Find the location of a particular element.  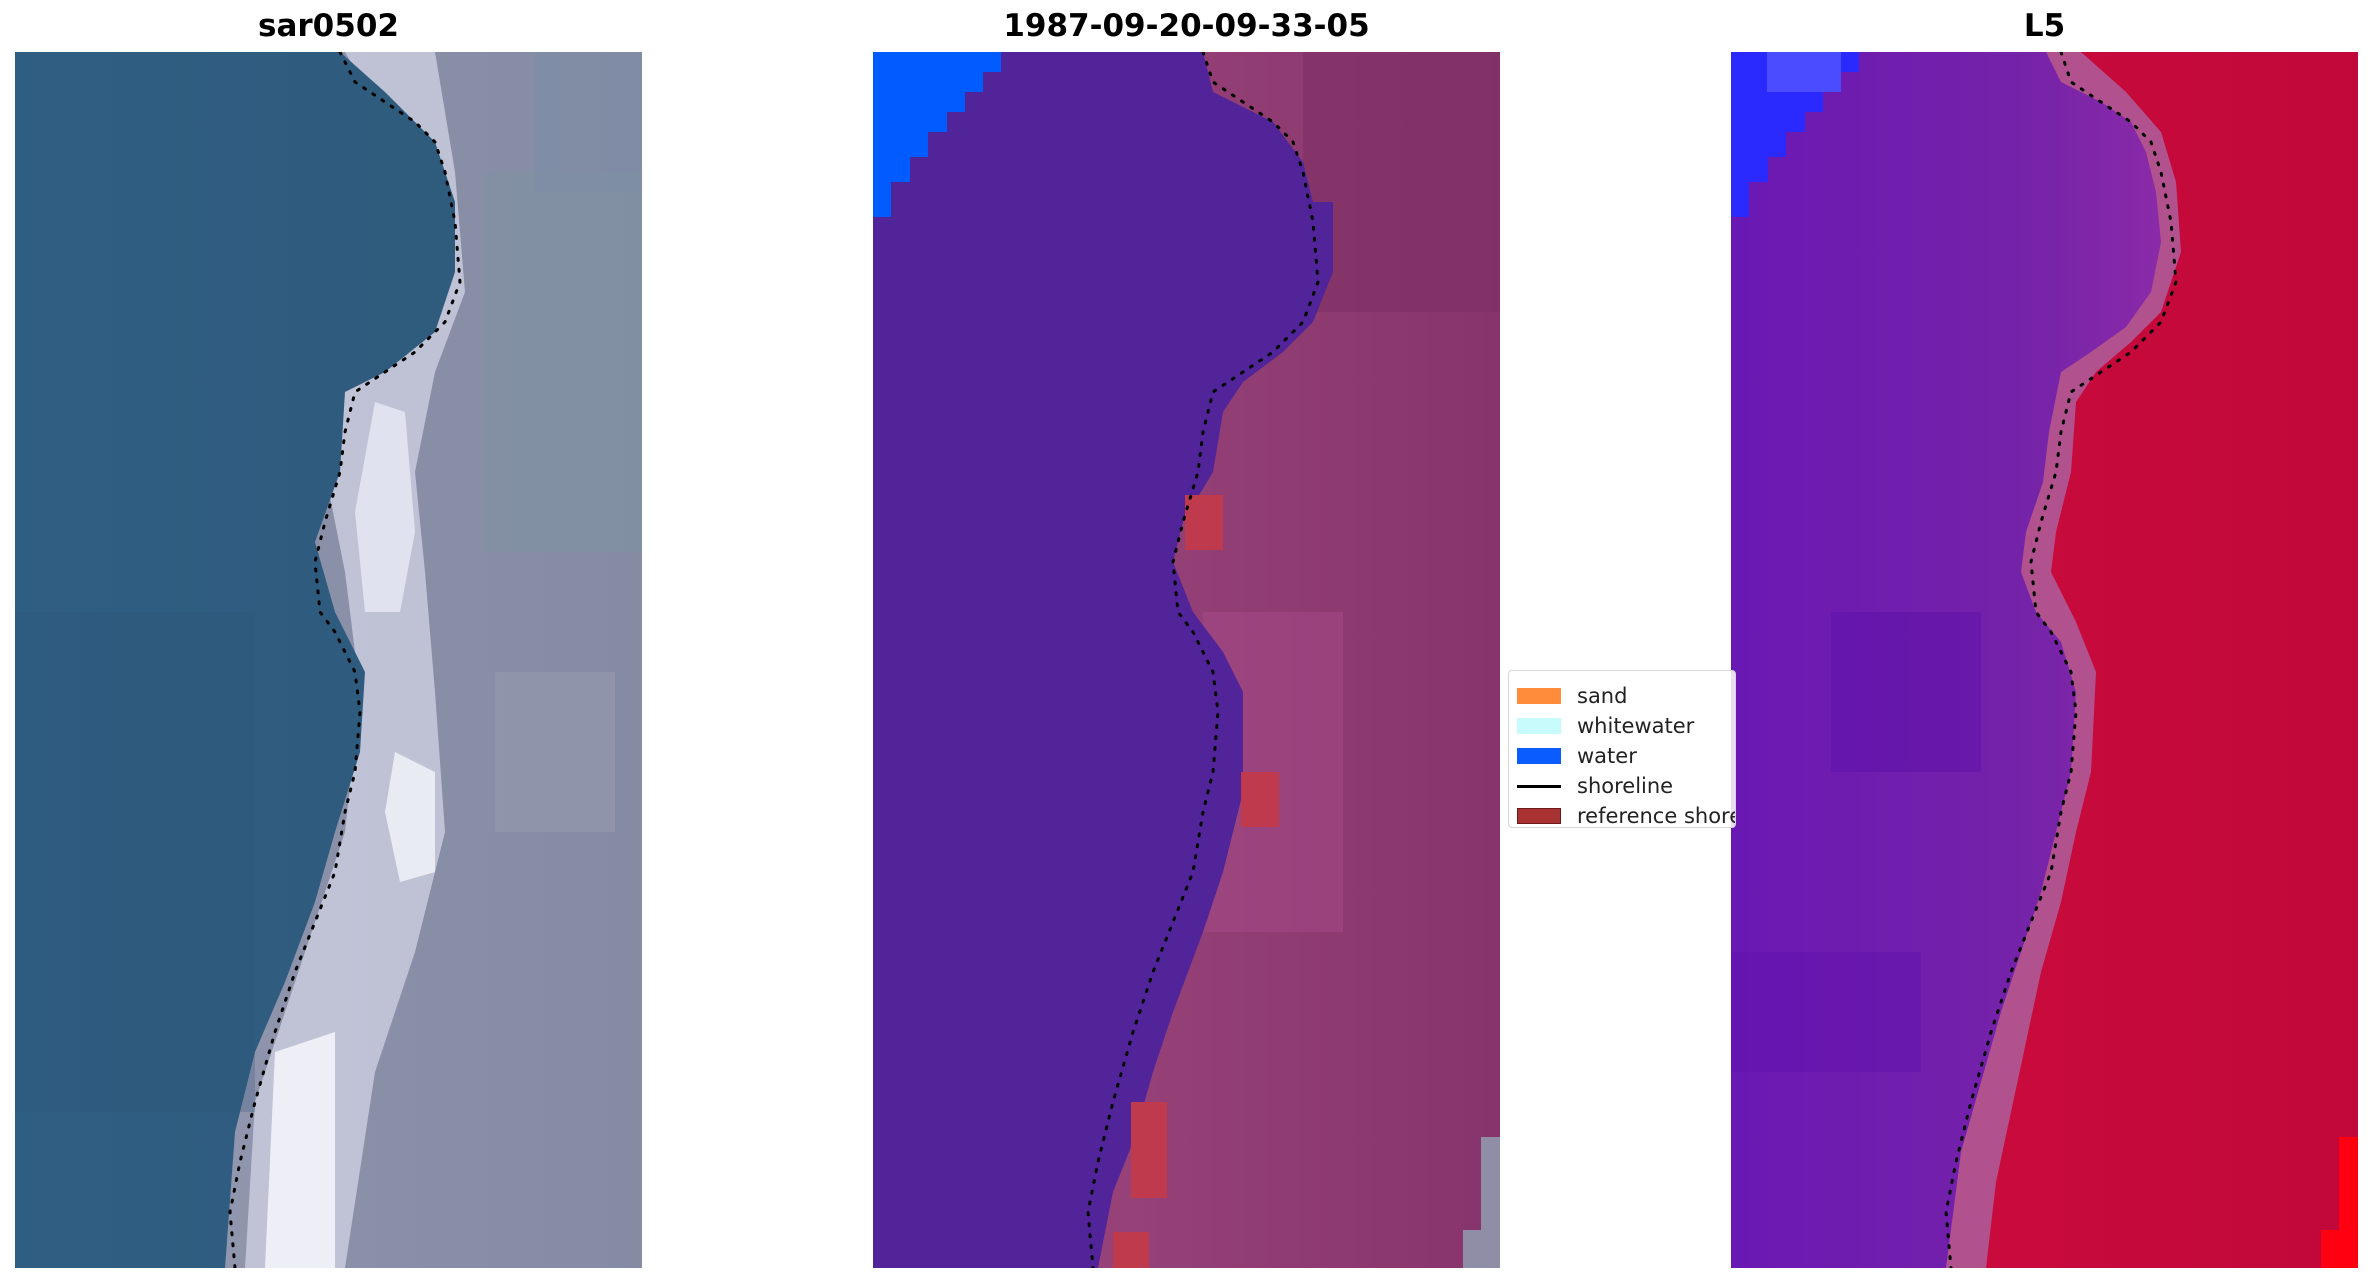

legend-item-sand: sand is located at coordinates (1626, 696).